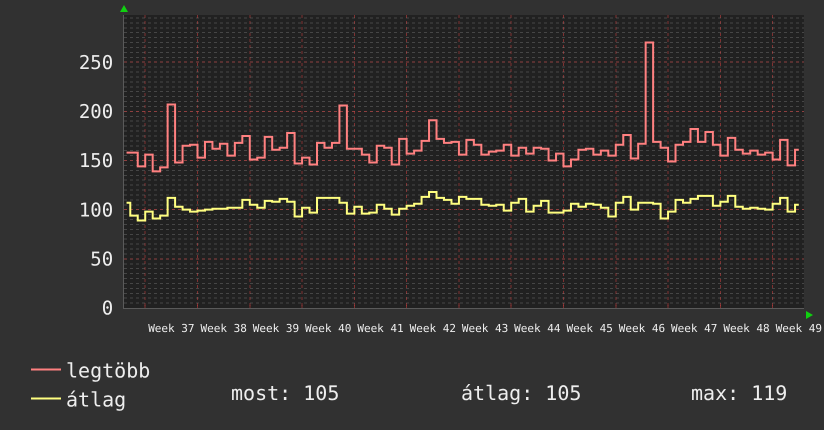 The image size is (824, 430). What do you see at coordinates (108, 309) in the screenshot?
I see `y-tick-label: 0` at bounding box center [108, 309].